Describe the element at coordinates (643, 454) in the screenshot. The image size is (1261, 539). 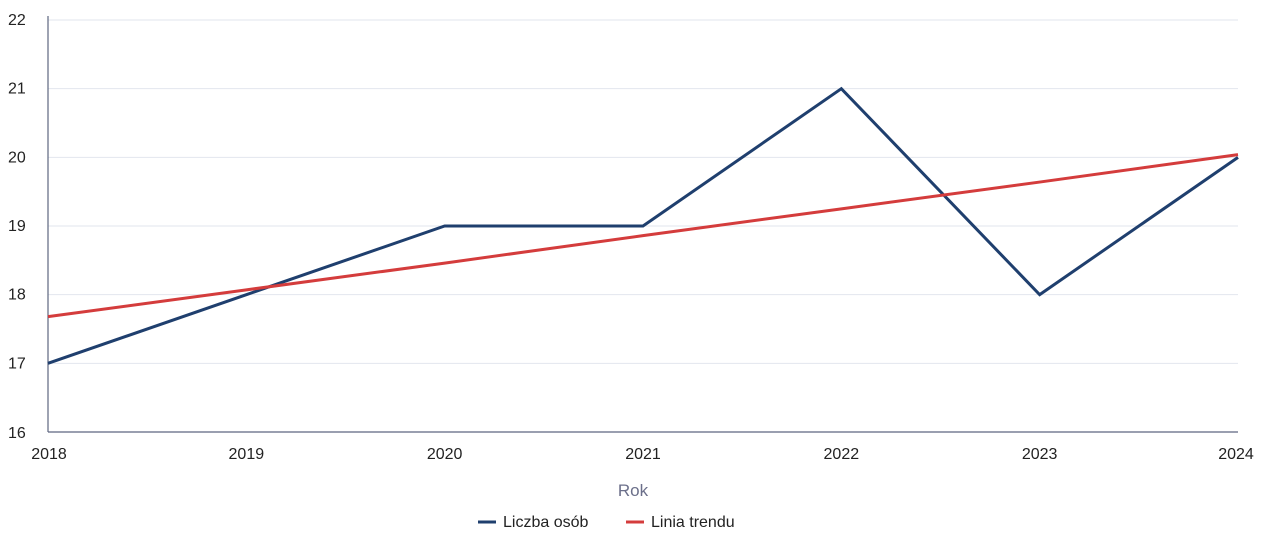
I see `x-tick-label: 2021` at that location.